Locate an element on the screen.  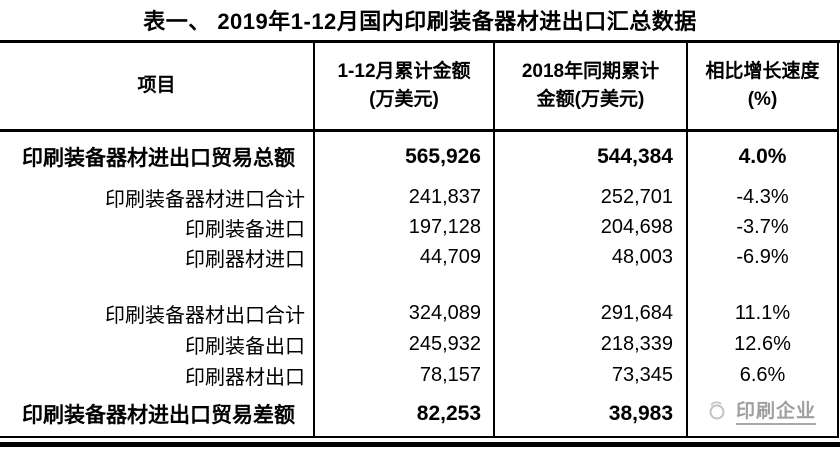
amount-2019-cell: 78,157 is located at coordinates (405, 375).